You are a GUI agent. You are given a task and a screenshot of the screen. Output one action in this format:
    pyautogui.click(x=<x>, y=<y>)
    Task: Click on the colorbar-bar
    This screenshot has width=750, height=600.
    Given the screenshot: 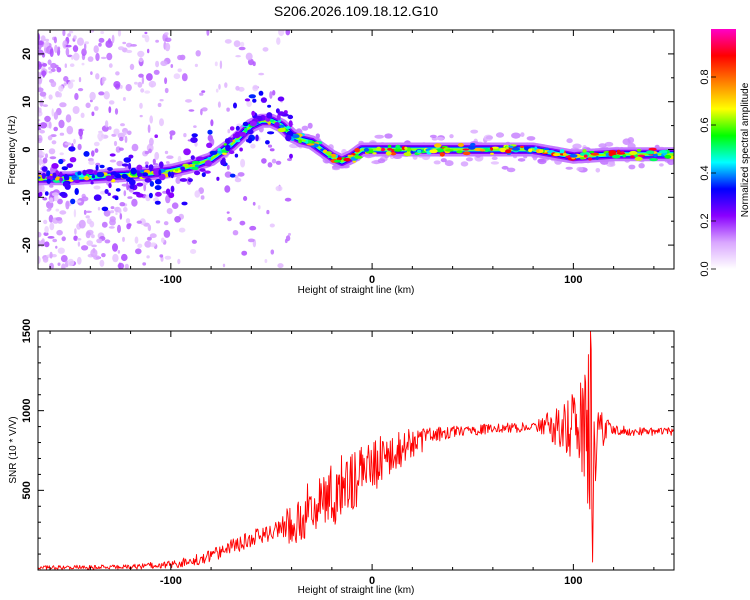 What is the action you would take?
    pyautogui.click(x=723, y=149)
    